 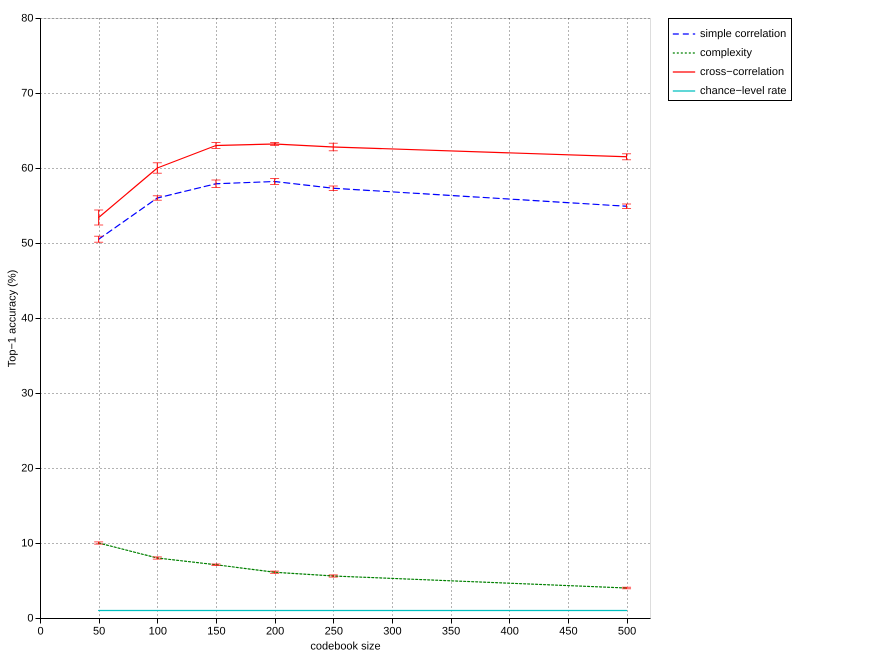 I want to click on y-tick-label: 70, so click(x=27, y=94).